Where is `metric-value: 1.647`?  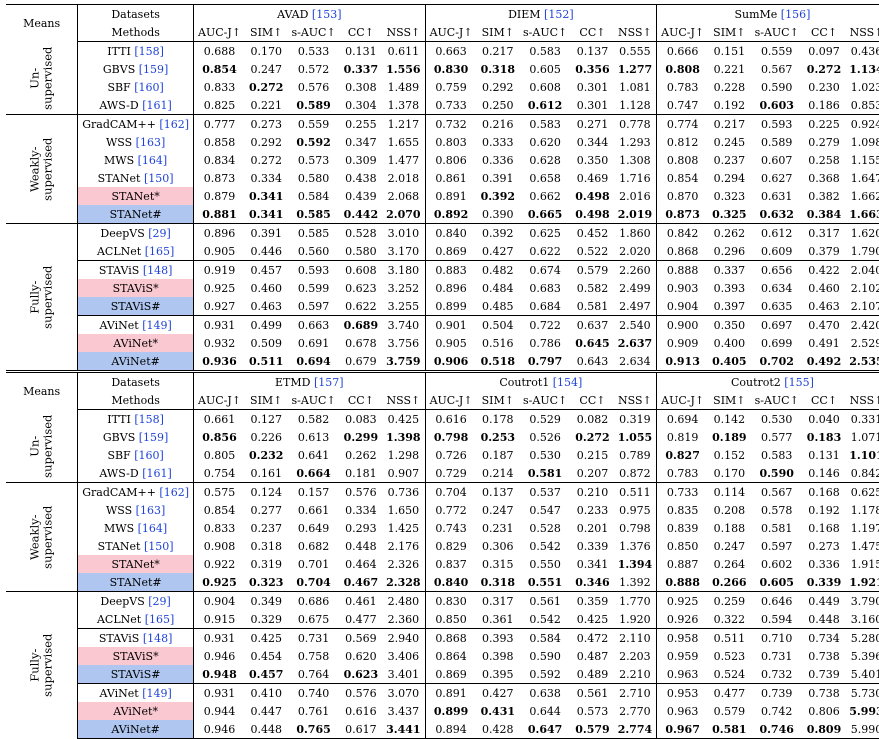 metric-value: 1.647 is located at coordinates (864, 178).